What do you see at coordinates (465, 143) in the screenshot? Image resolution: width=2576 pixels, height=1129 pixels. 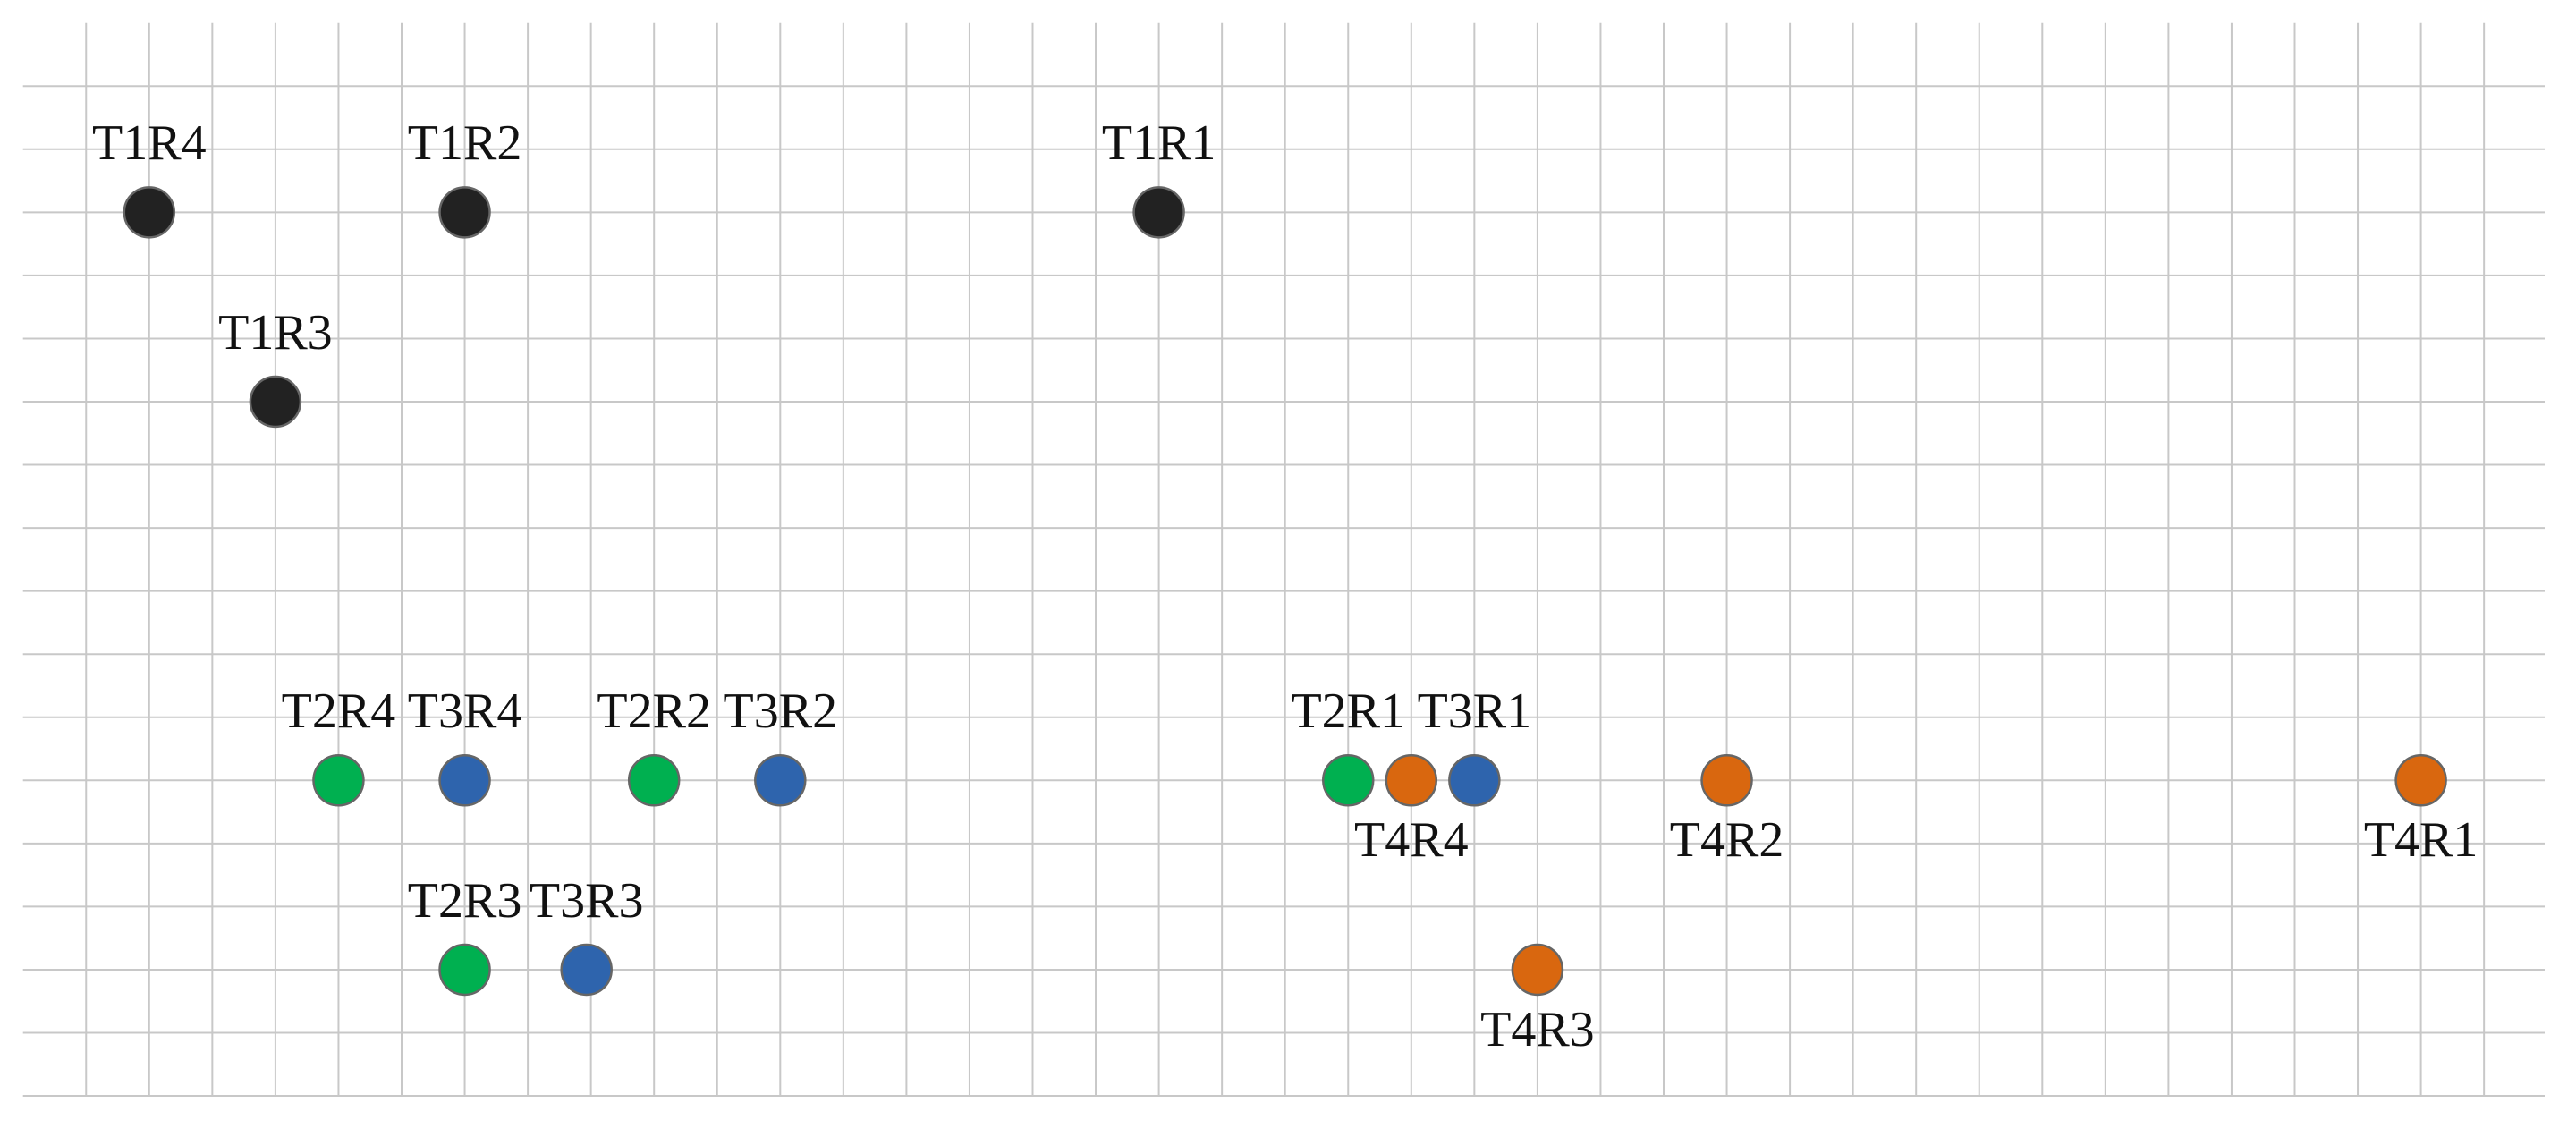 I see `node-label: T1R2` at bounding box center [465, 143].